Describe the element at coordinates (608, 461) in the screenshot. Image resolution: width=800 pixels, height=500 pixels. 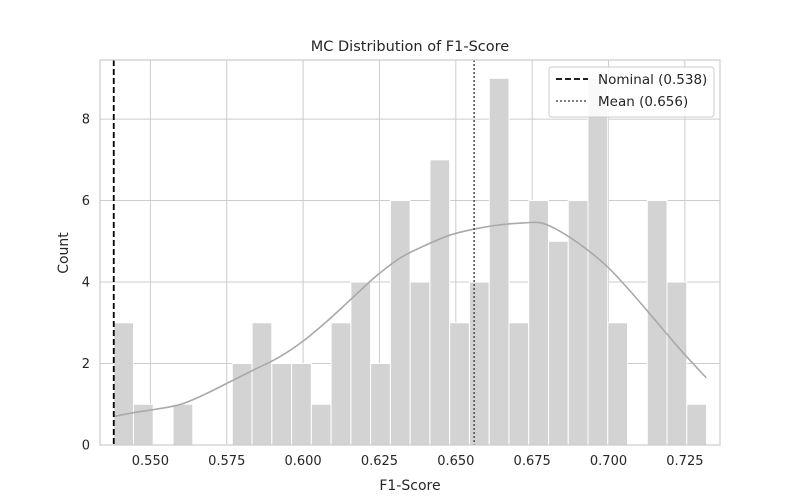
I see `x-tick-label: 0.700` at that location.